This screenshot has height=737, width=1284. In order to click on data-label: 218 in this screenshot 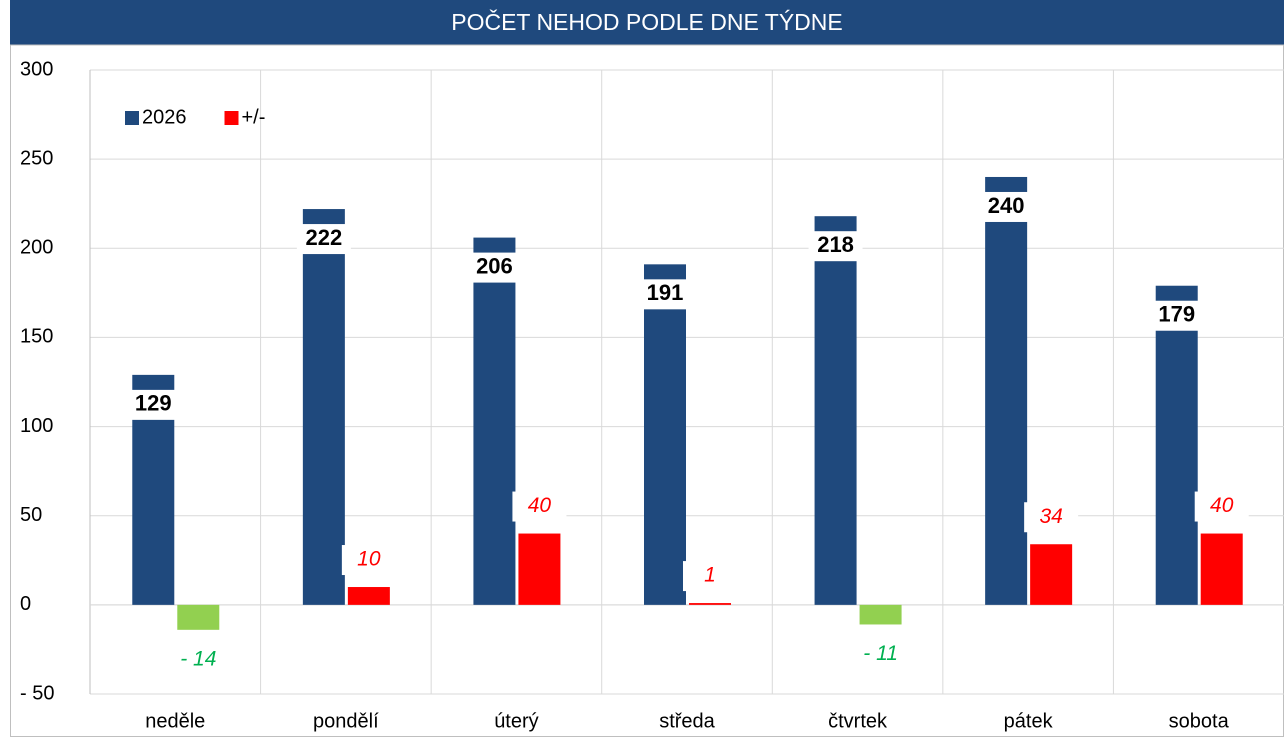, I will do `click(835, 244)`.